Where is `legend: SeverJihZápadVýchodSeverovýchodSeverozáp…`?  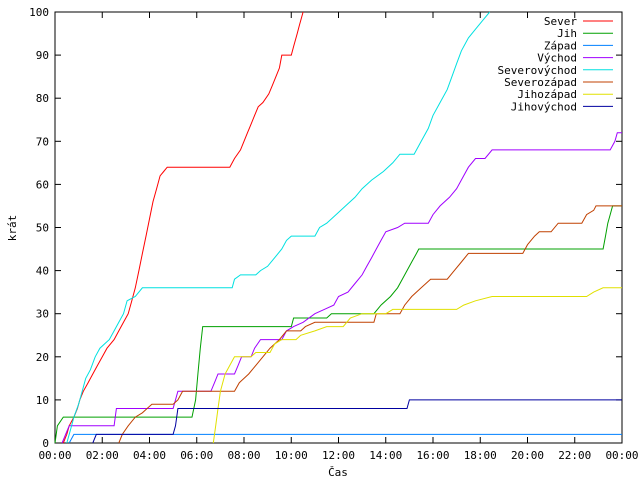 legend: SeverJihZápadVýchodSeverovýchodSeverozáp… is located at coordinates (555, 64).